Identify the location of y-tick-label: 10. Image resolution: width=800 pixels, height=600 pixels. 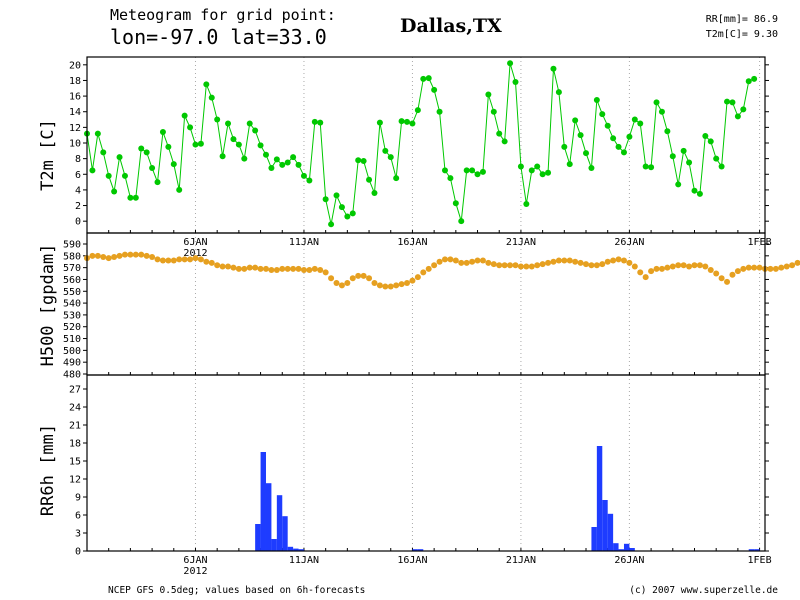
(75, 144).